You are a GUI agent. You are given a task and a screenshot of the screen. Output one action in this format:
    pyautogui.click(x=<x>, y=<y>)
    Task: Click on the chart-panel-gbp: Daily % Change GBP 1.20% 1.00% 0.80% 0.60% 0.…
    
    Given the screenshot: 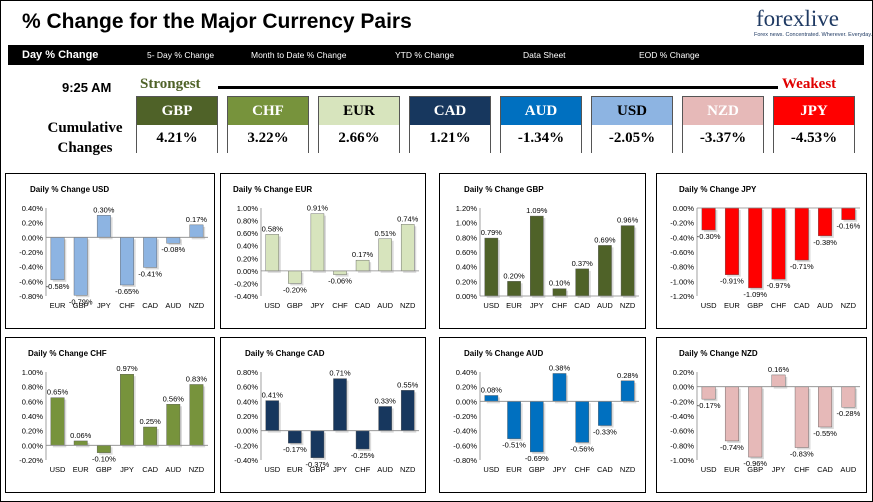 What is the action you would take?
    pyautogui.click(x=542, y=251)
    